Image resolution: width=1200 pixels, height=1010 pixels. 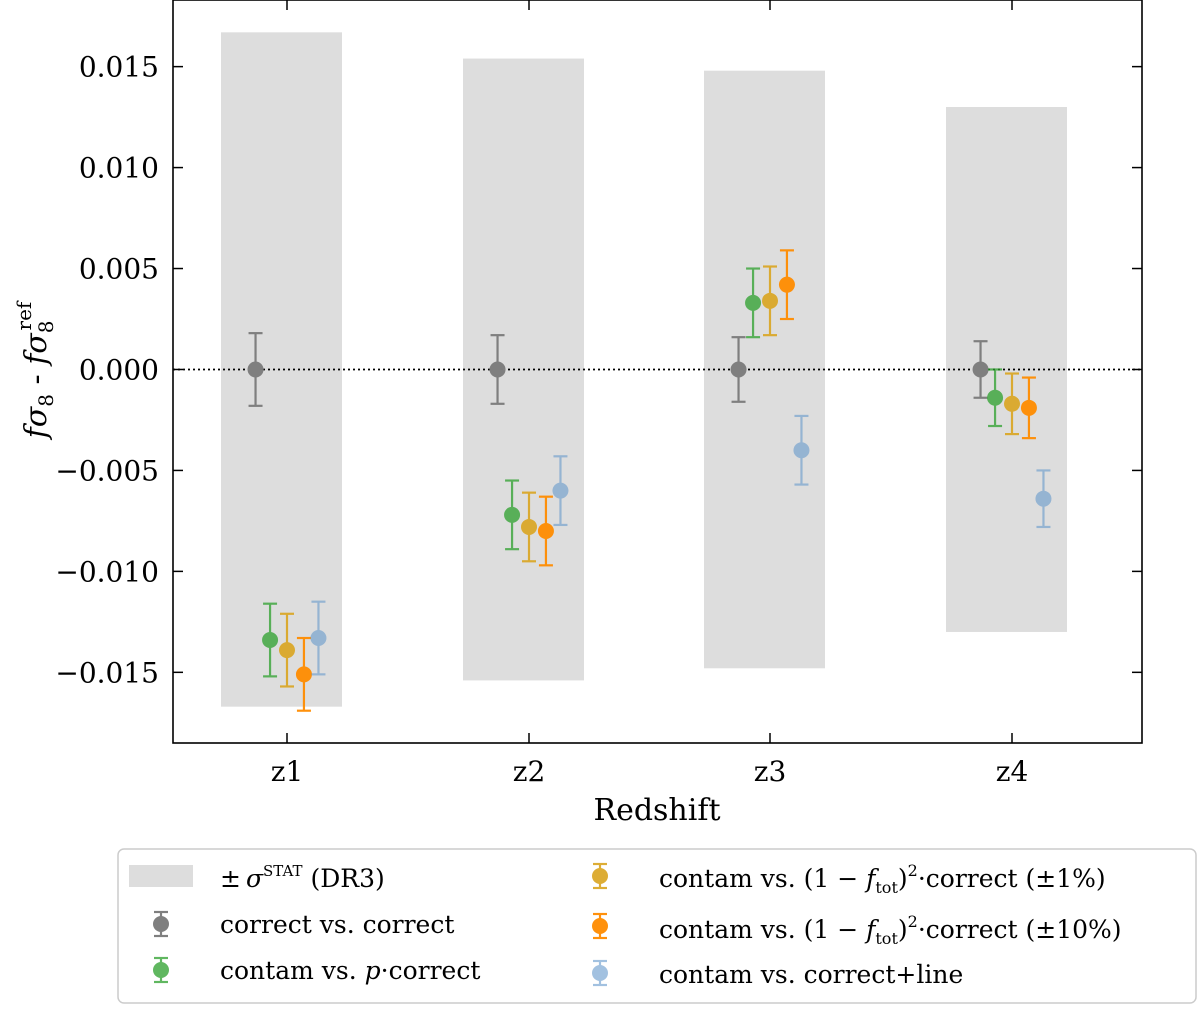 I want to click on point-s4-z3, so click(x=801, y=450).